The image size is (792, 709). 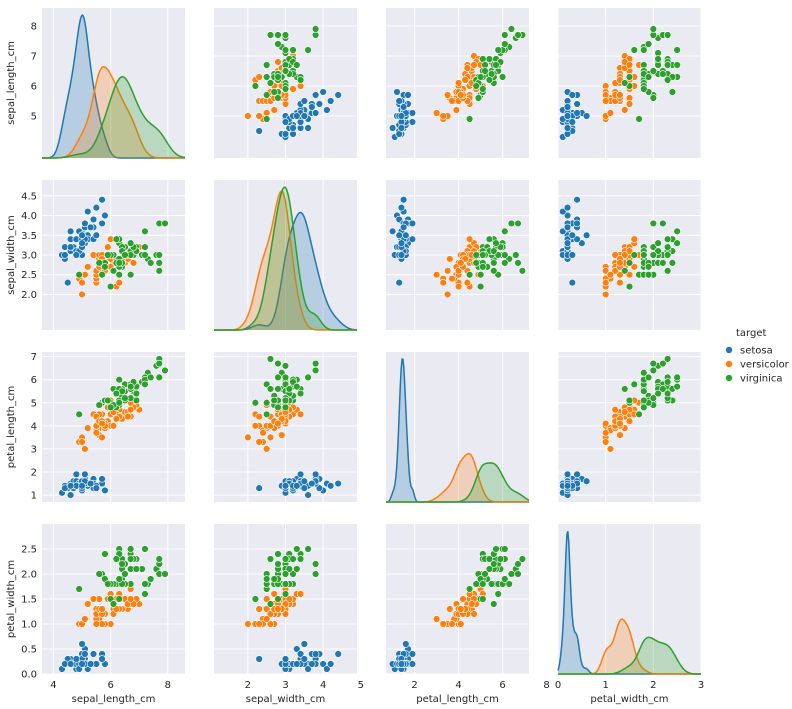 What do you see at coordinates (34, 357) in the screenshot?
I see `y-tick-label: 7` at bounding box center [34, 357].